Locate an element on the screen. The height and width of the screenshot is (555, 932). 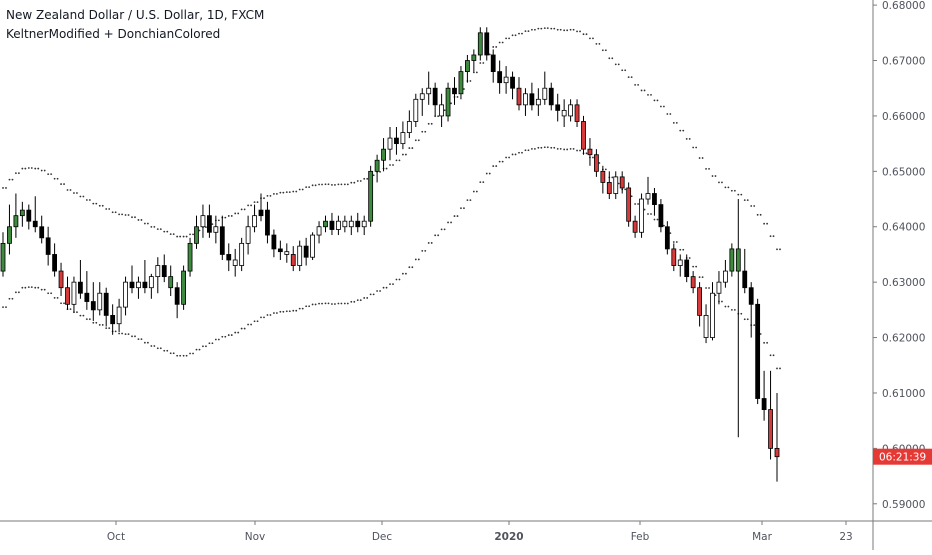
price-tick-label: 0.65000 is located at coordinates (903, 172).